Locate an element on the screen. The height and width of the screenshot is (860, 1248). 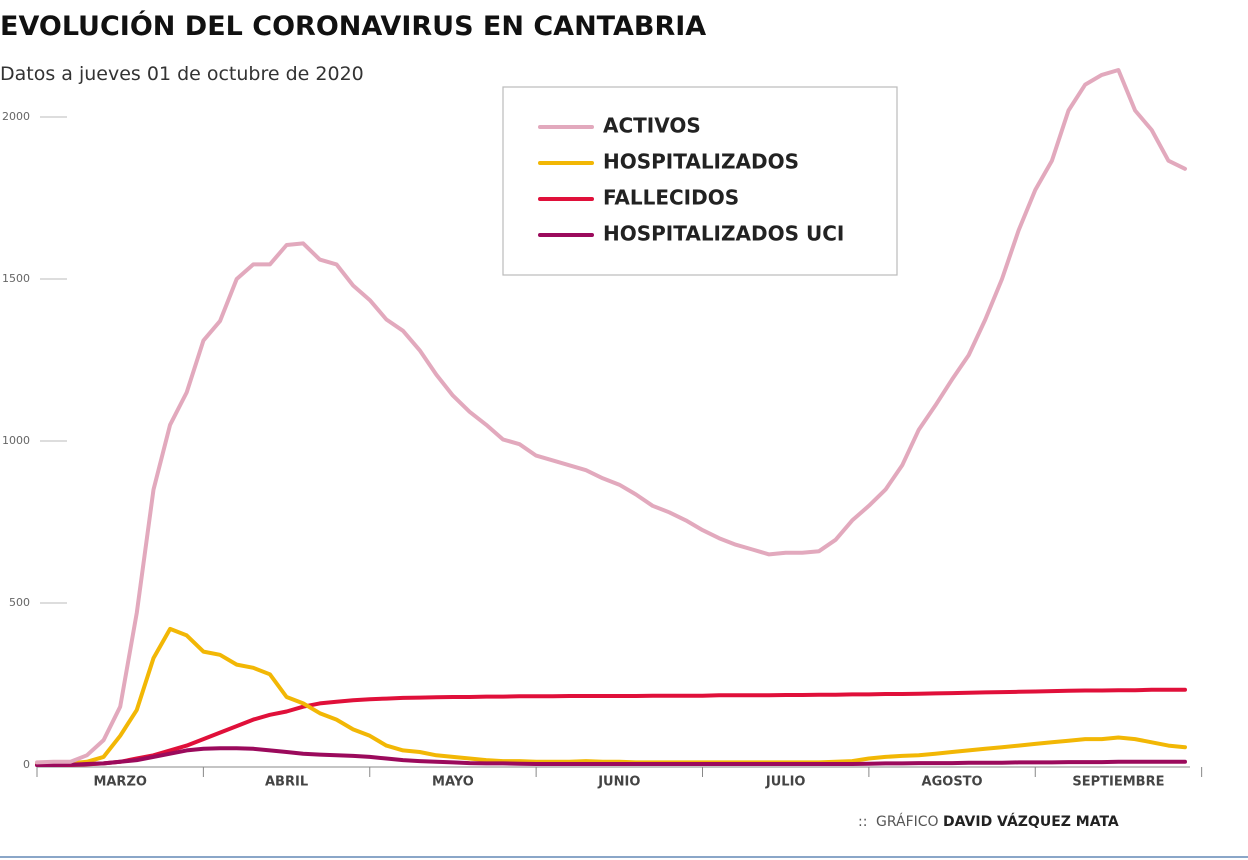
x-tick-label: JULIO is located at coordinates (785, 782).